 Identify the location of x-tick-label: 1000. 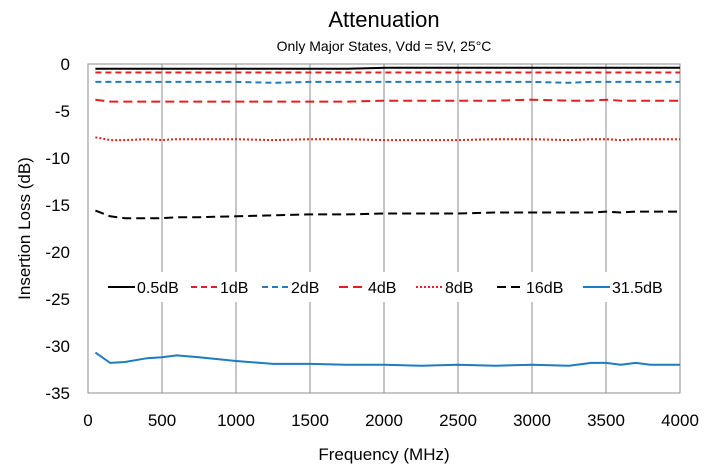
(236, 420).